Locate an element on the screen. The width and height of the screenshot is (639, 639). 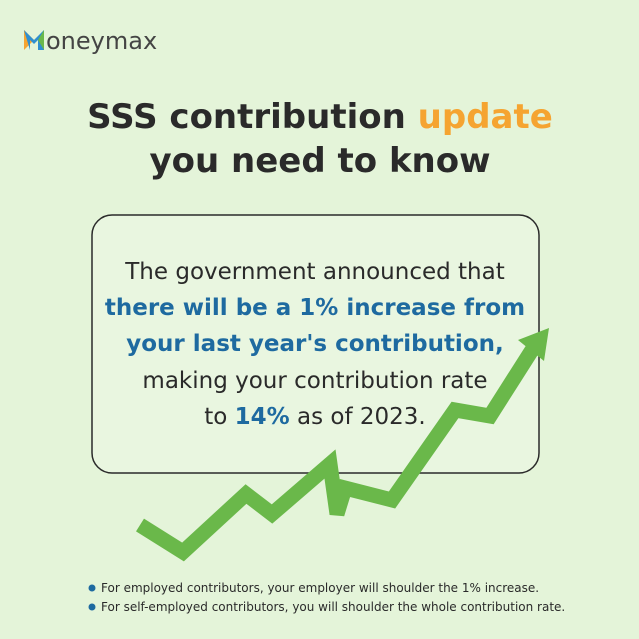
title-text: SSS contribution is located at coordinates (246, 117).